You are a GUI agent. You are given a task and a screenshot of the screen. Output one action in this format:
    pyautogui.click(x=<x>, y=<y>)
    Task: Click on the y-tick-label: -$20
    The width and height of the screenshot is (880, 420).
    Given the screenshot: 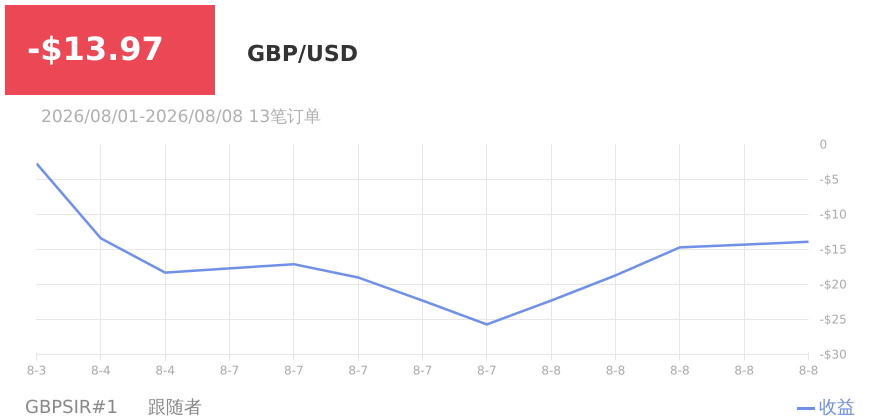 What is the action you would take?
    pyautogui.click(x=833, y=285)
    